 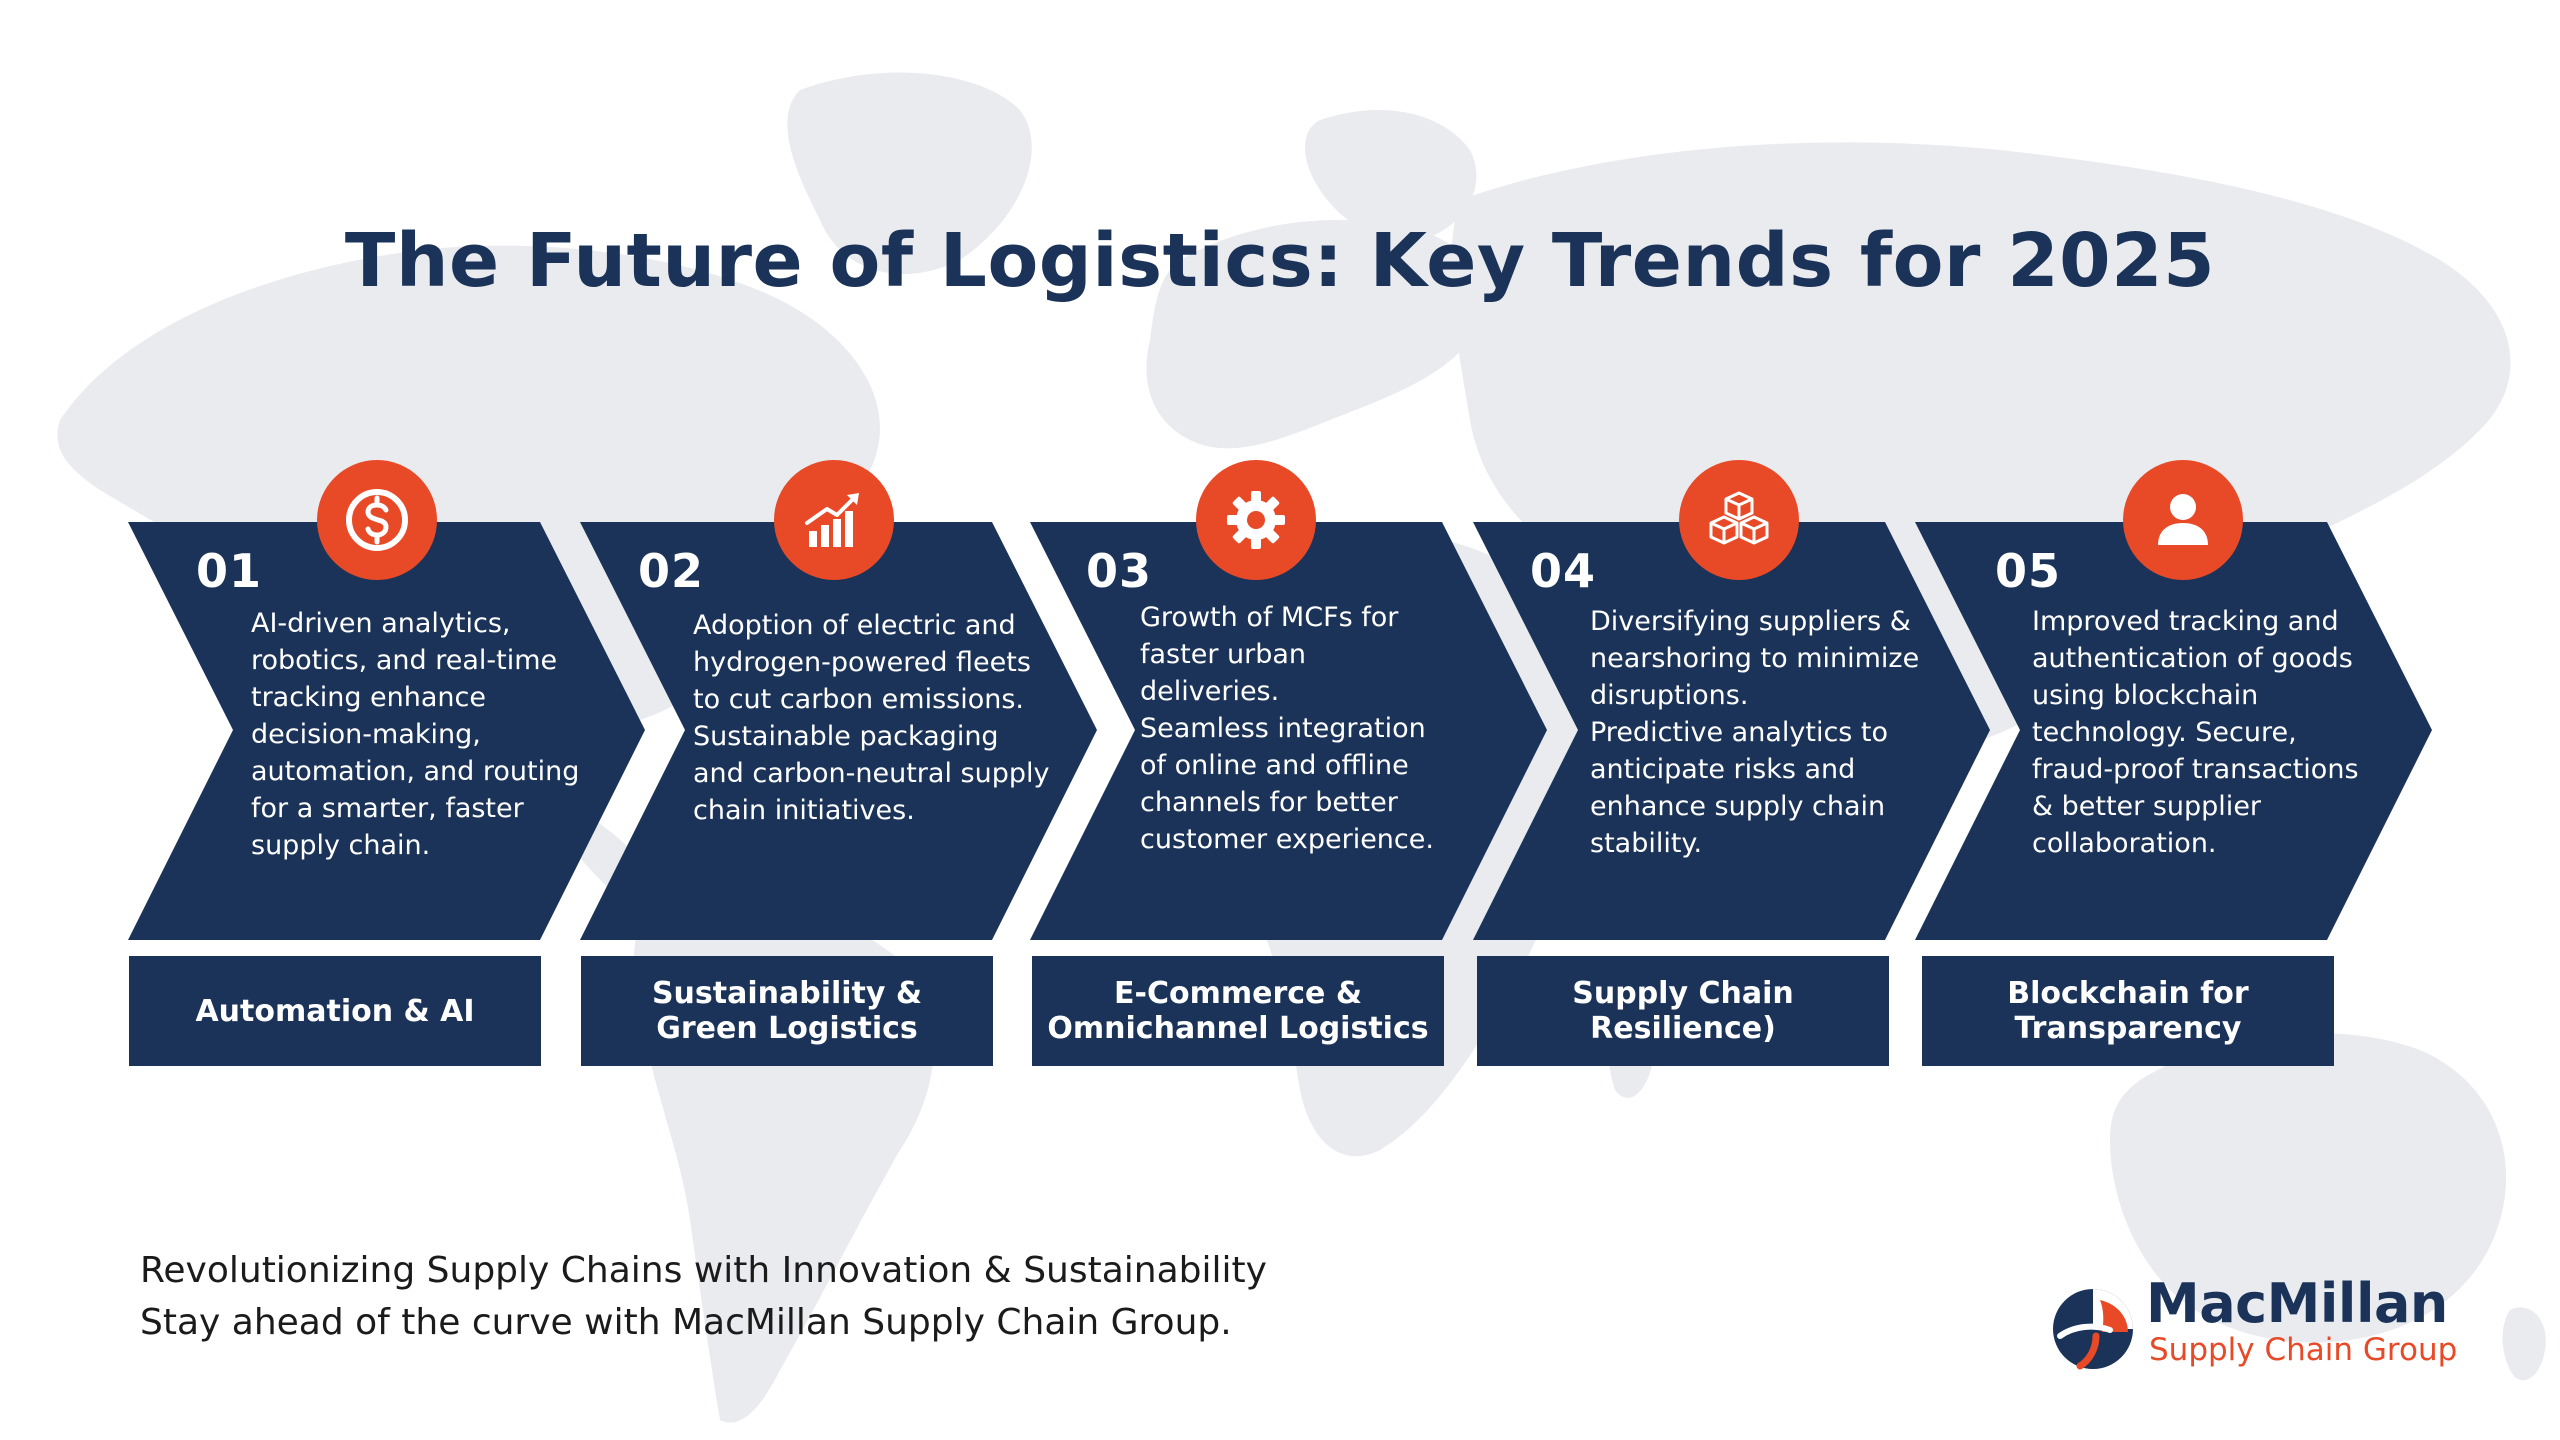 I want to click on trend-label-05: Blockchain for Transparency, so click(x=2128, y=1011).